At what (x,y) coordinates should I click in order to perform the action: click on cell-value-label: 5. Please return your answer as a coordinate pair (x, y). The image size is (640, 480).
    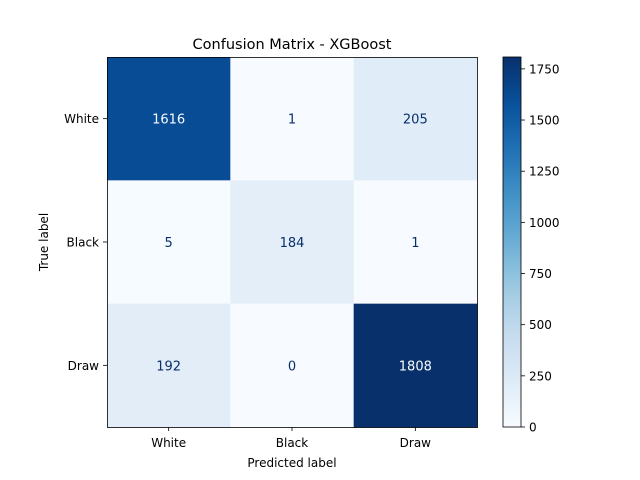
    Looking at the image, I should click on (169, 243).